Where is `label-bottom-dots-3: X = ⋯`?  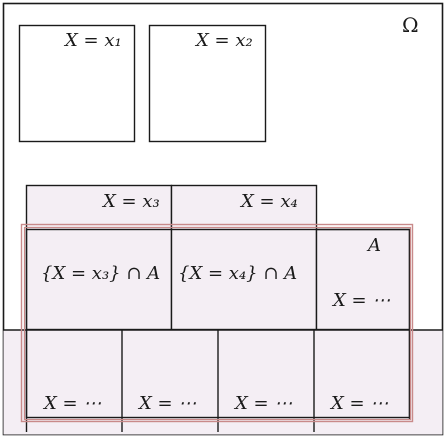
label-bottom-dots-3: X = ⋯ is located at coordinates (262, 403).